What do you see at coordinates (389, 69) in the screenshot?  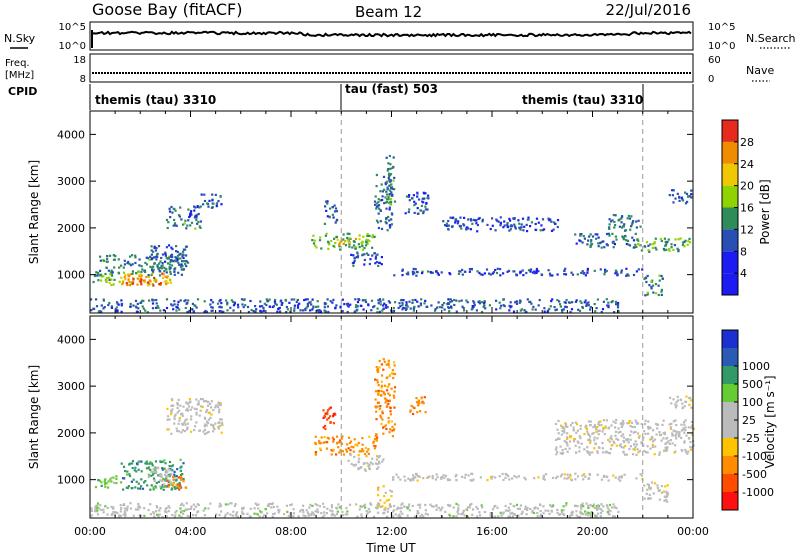 I see `freq-strip: Freq. [MHz] 18 8 60 0 Nave` at bounding box center [389, 69].